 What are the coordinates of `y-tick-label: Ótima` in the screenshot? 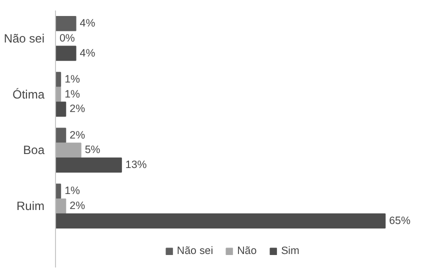 It's located at (28, 94).